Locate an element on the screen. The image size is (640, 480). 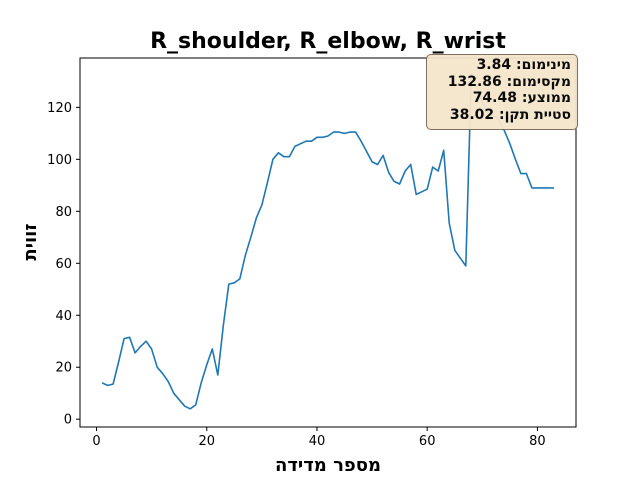
x-tick-label: 0 is located at coordinates (96, 441).